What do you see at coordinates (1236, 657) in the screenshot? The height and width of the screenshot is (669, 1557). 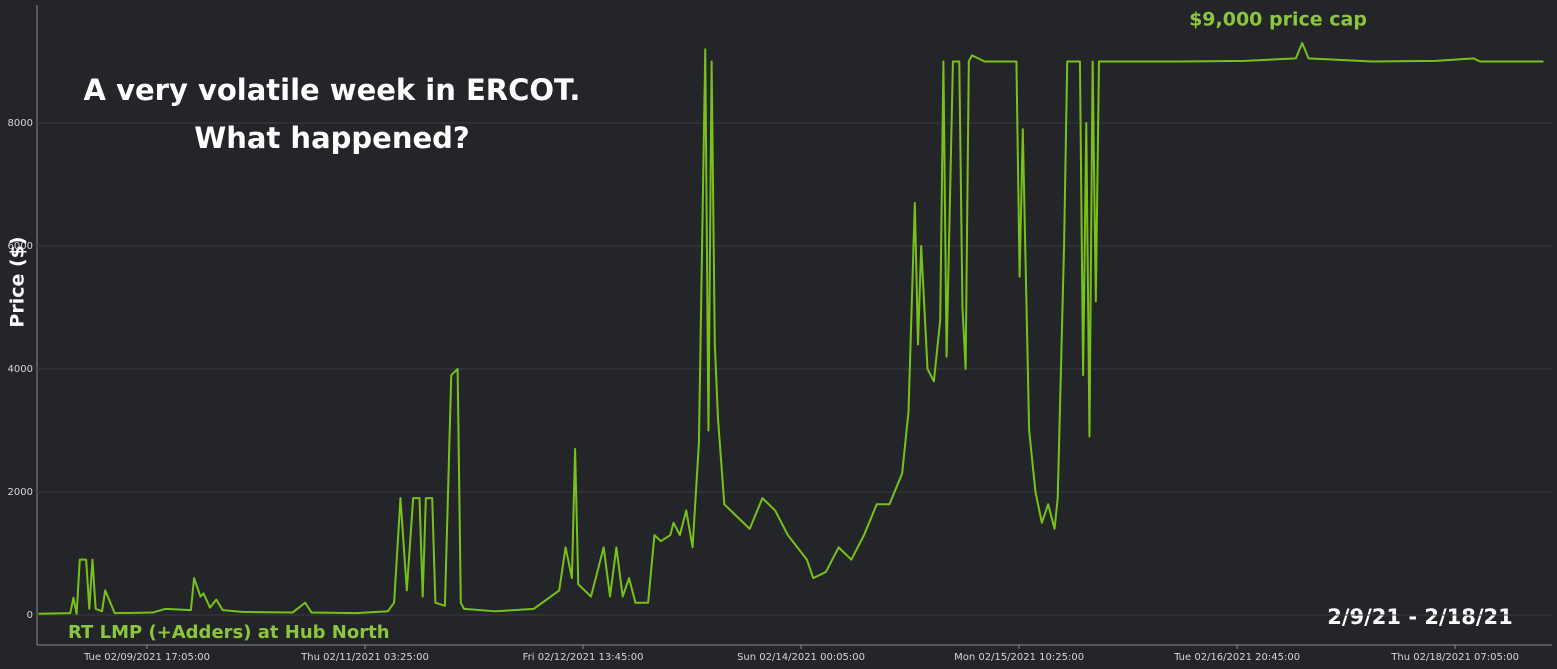 I see `x-tick-label: Tue 02/16/2021 20:45:00` at bounding box center [1236, 657].